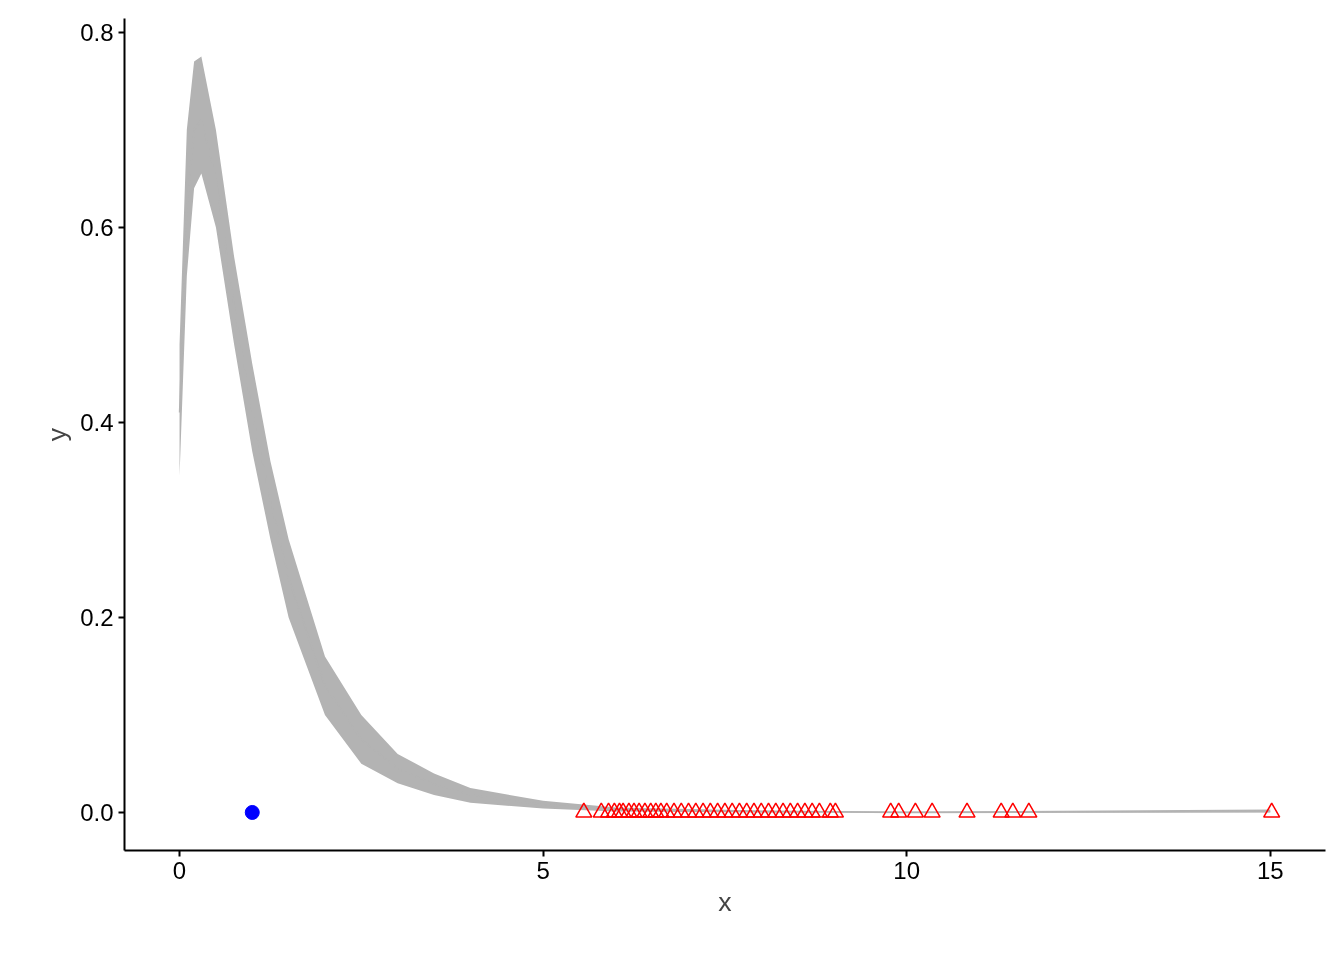 The height and width of the screenshot is (960, 1344). I want to click on y-axis-title: y, so click(57, 434).